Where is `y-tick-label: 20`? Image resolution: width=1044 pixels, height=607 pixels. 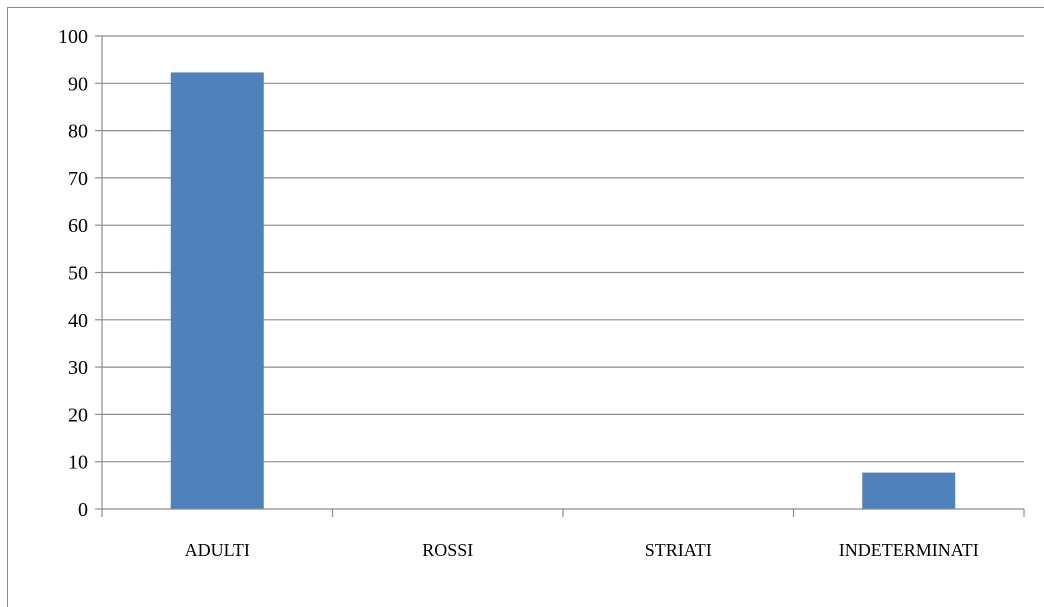
y-tick-label: 20 is located at coordinates (78, 415).